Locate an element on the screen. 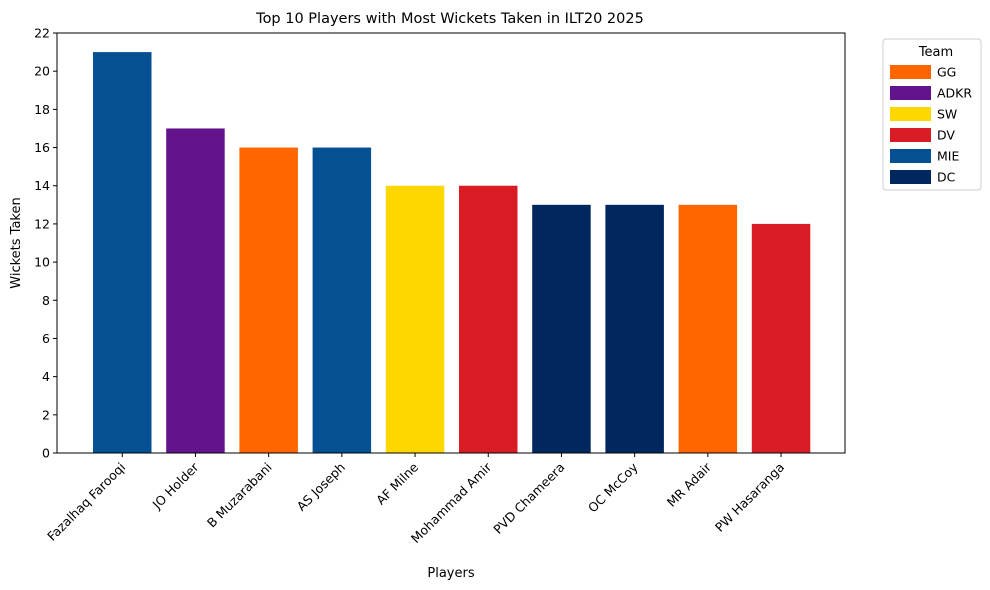  y-tick-label: 16 is located at coordinates (42, 147).